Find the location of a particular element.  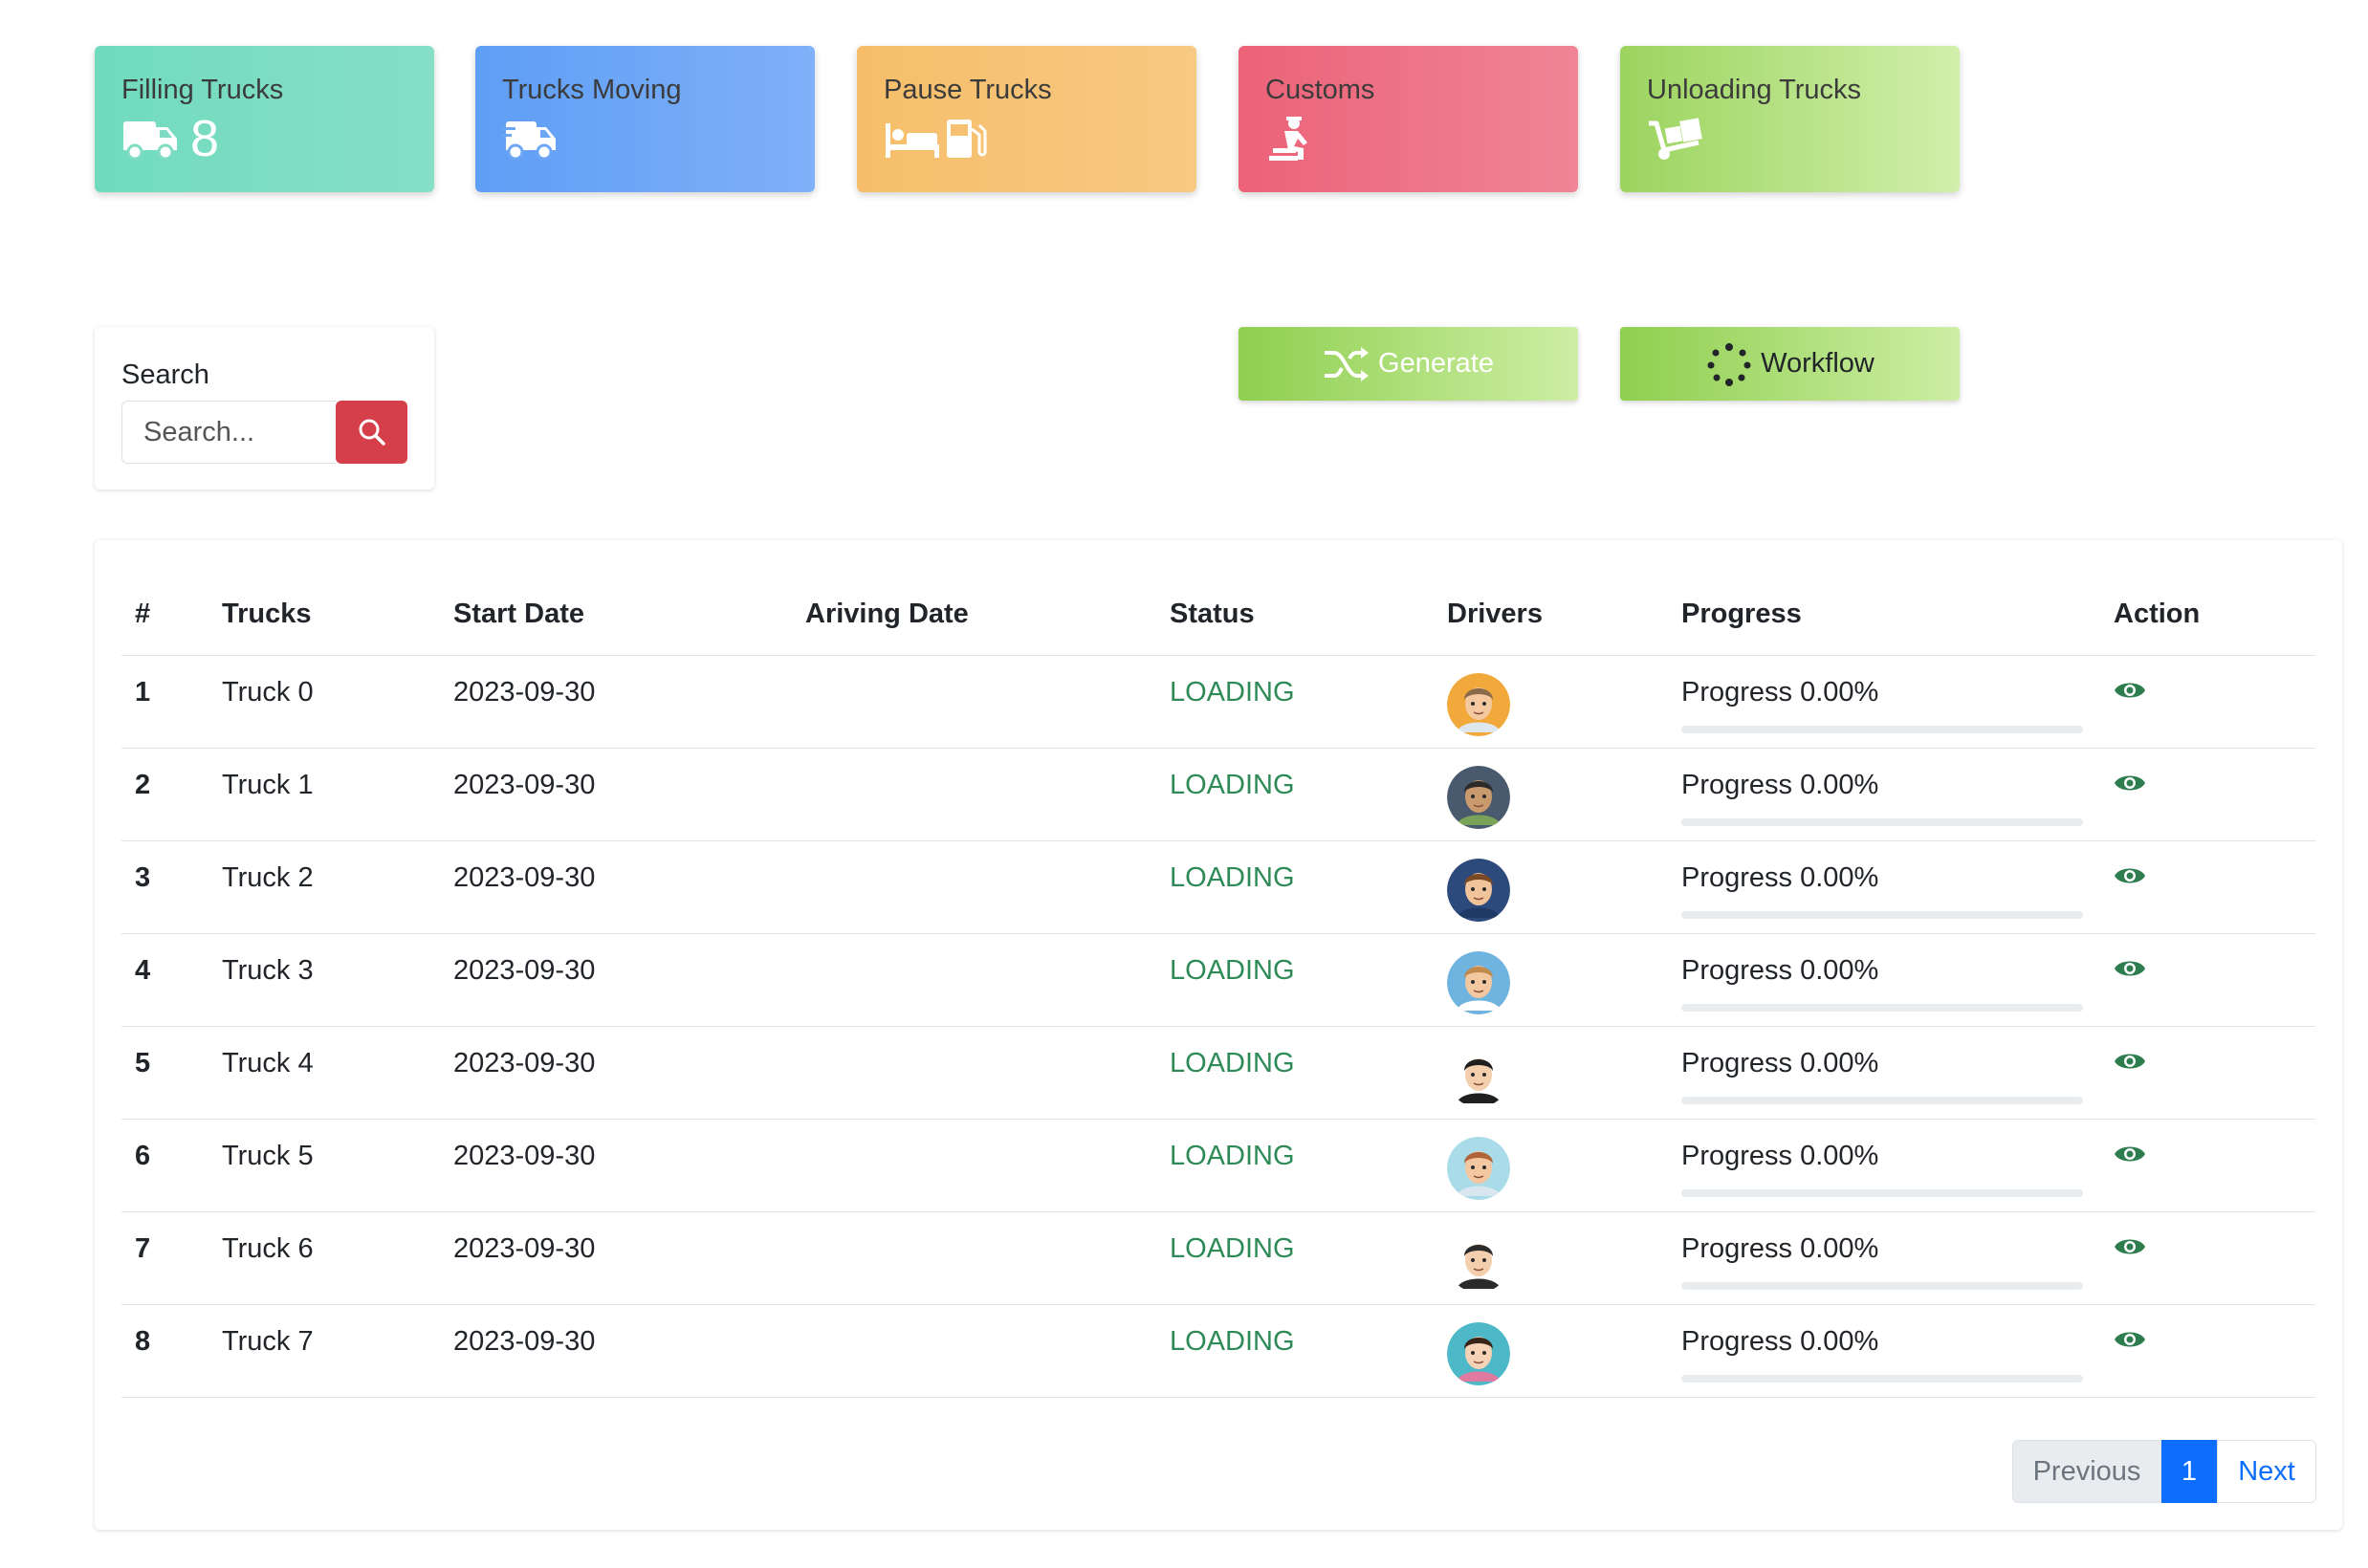

header-start-date: Start Date is located at coordinates (616, 615).